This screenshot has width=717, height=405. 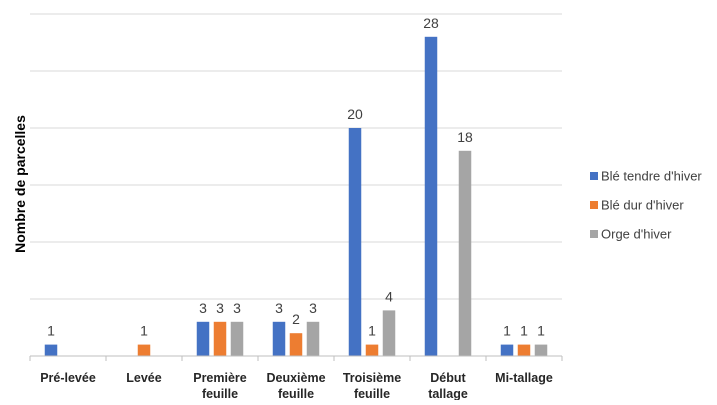 I want to click on category-label: Première feuille, so click(x=220, y=385).